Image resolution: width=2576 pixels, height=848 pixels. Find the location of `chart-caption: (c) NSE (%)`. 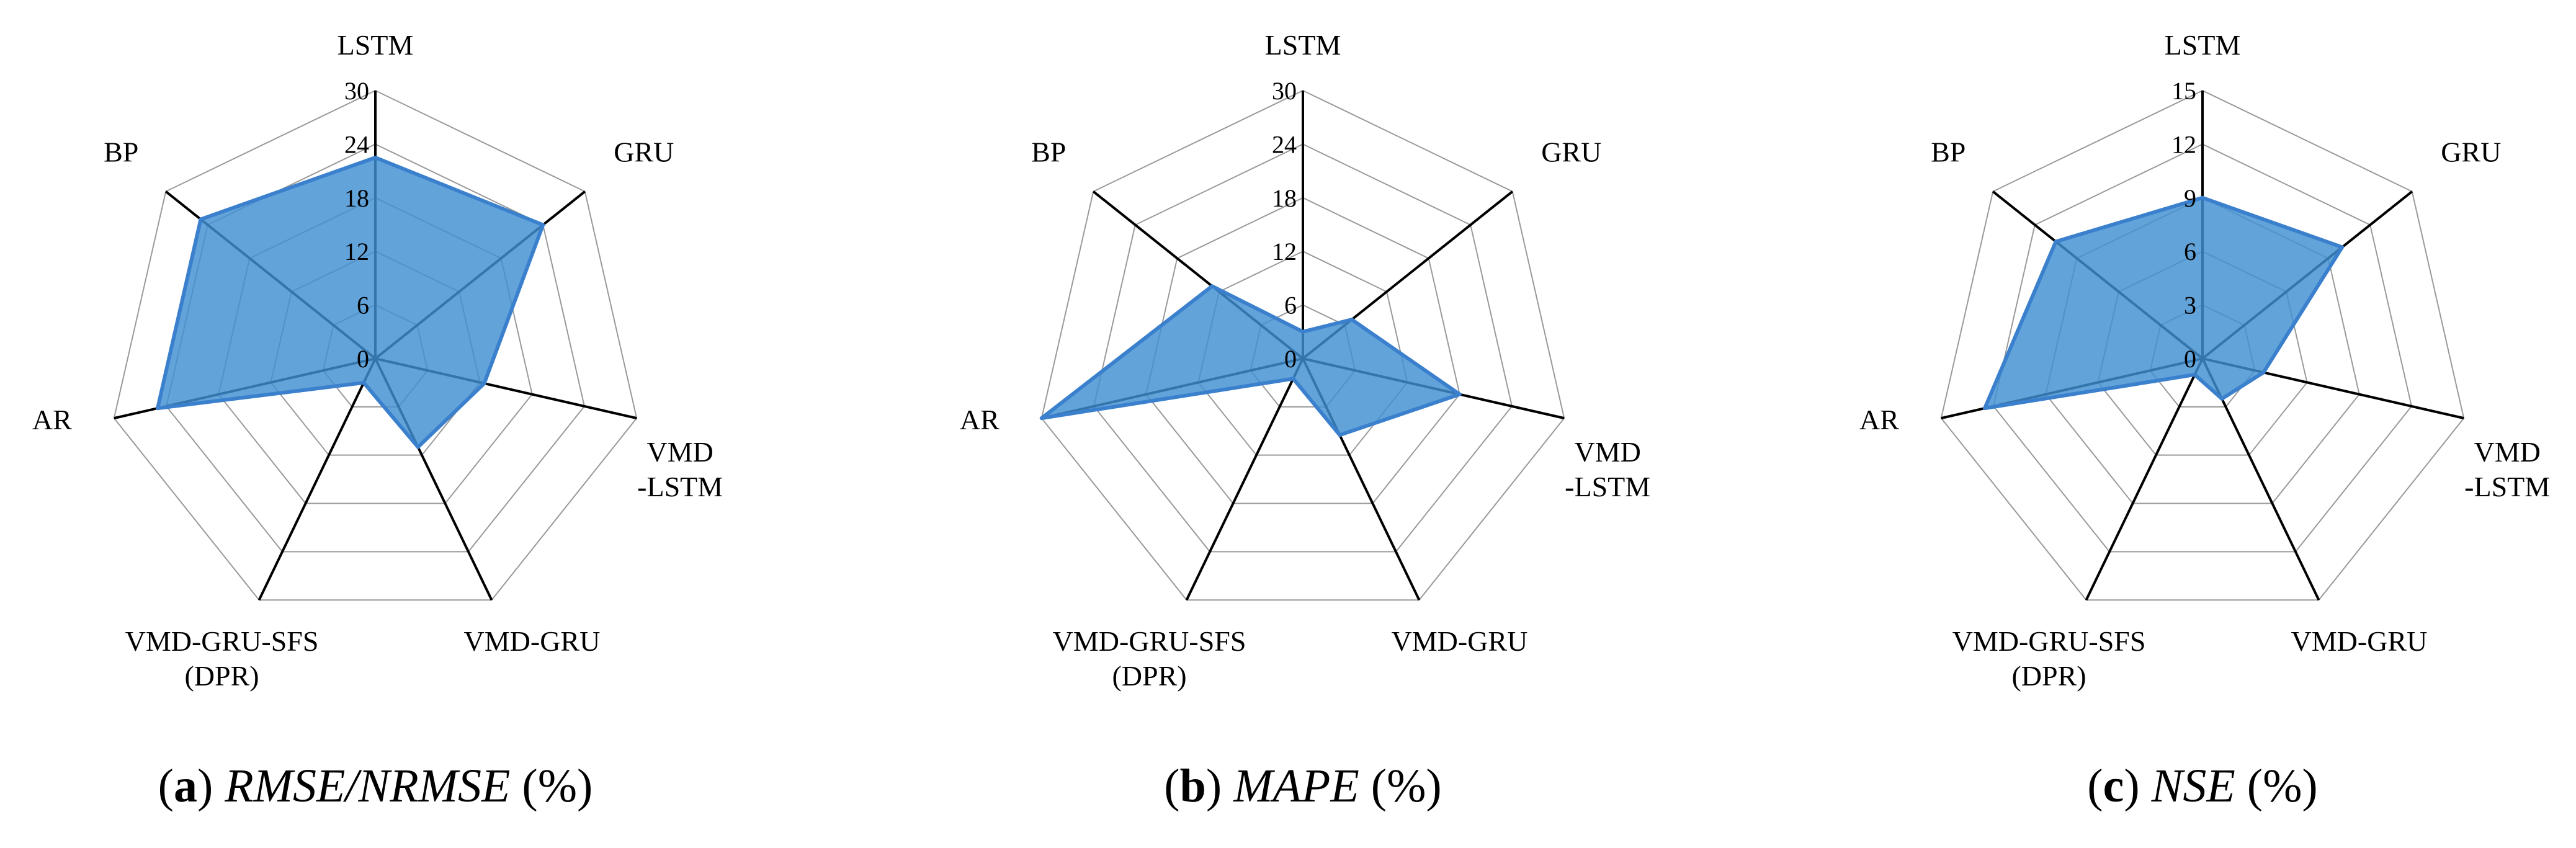

chart-caption: (c) NSE (%) is located at coordinates (2202, 786).